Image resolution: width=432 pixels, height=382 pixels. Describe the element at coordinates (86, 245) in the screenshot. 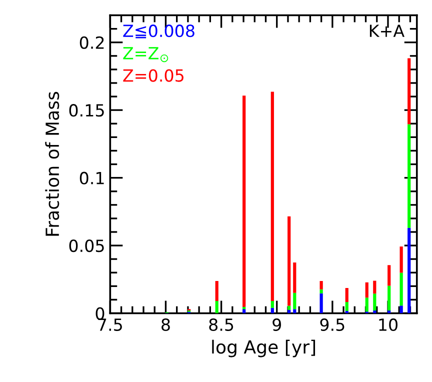

I see `y-tick-label: 0.05` at that location.